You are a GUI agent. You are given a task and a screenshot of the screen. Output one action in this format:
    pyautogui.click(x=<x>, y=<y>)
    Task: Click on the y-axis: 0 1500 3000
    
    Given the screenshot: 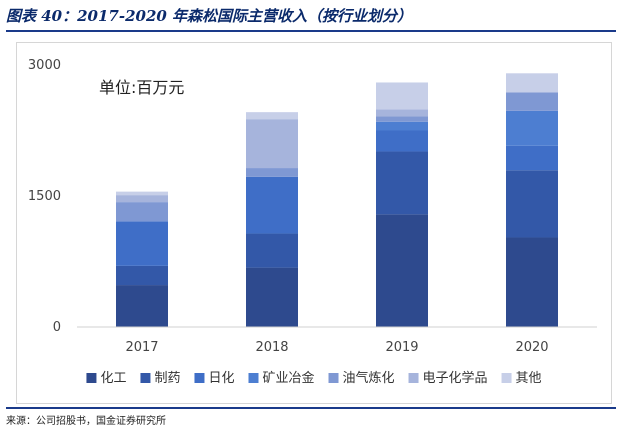 What is the action you would take?
    pyautogui.click(x=44, y=196)
    